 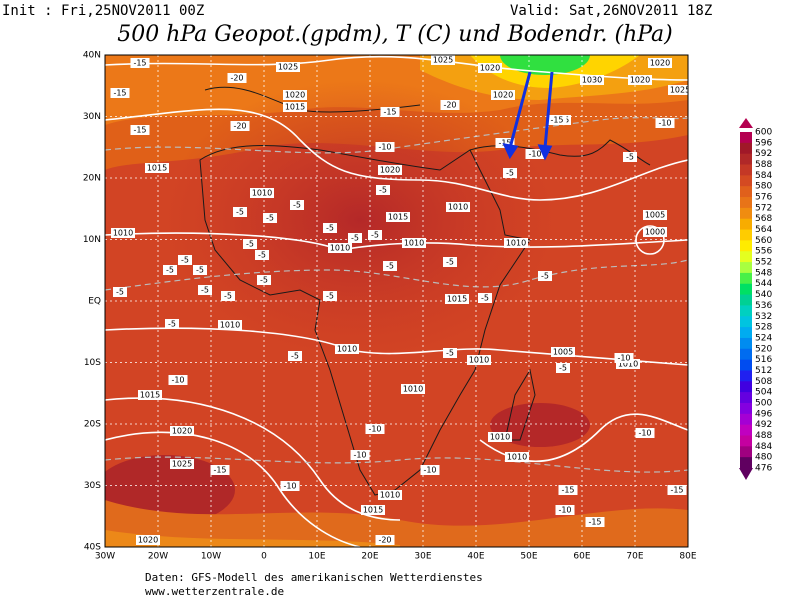 I want to click on colorbar-label: 556, so click(x=763, y=252).